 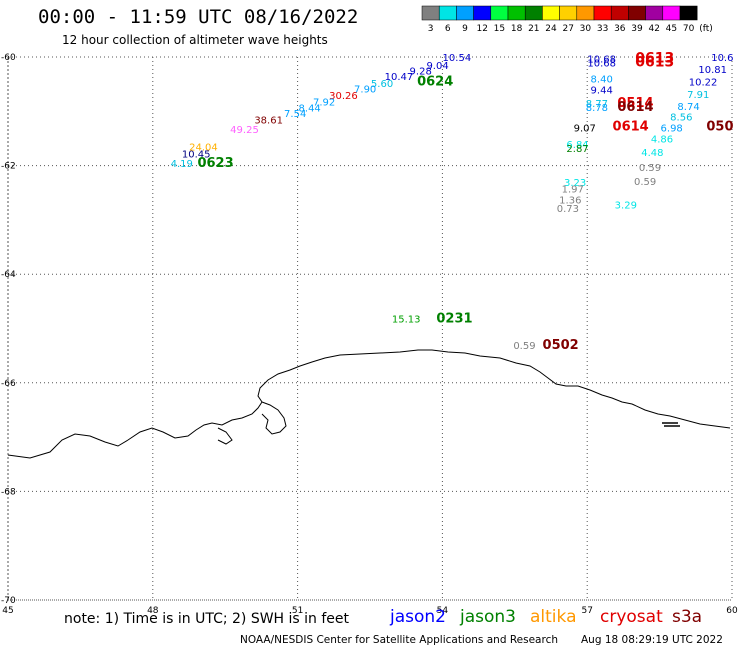 What do you see at coordinates (421, 72) in the screenshot?
I see `wave-height-value: 9.28` at bounding box center [421, 72].